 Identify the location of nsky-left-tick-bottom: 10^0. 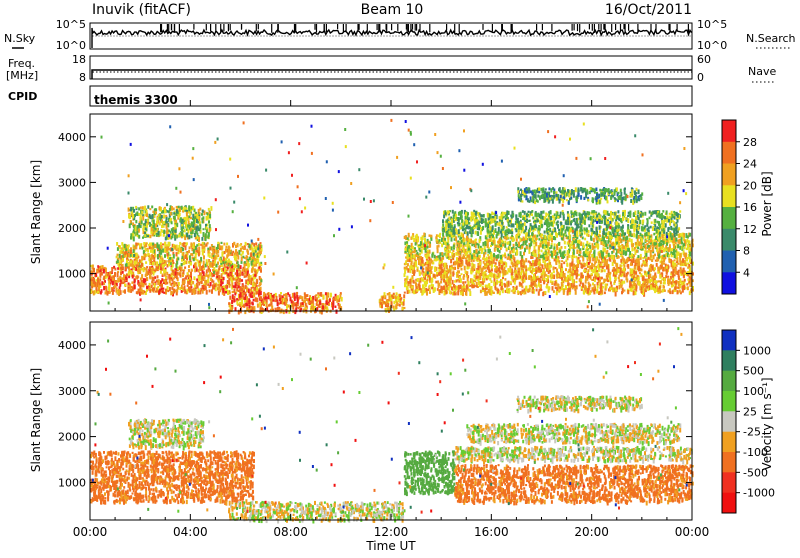
(71, 45).